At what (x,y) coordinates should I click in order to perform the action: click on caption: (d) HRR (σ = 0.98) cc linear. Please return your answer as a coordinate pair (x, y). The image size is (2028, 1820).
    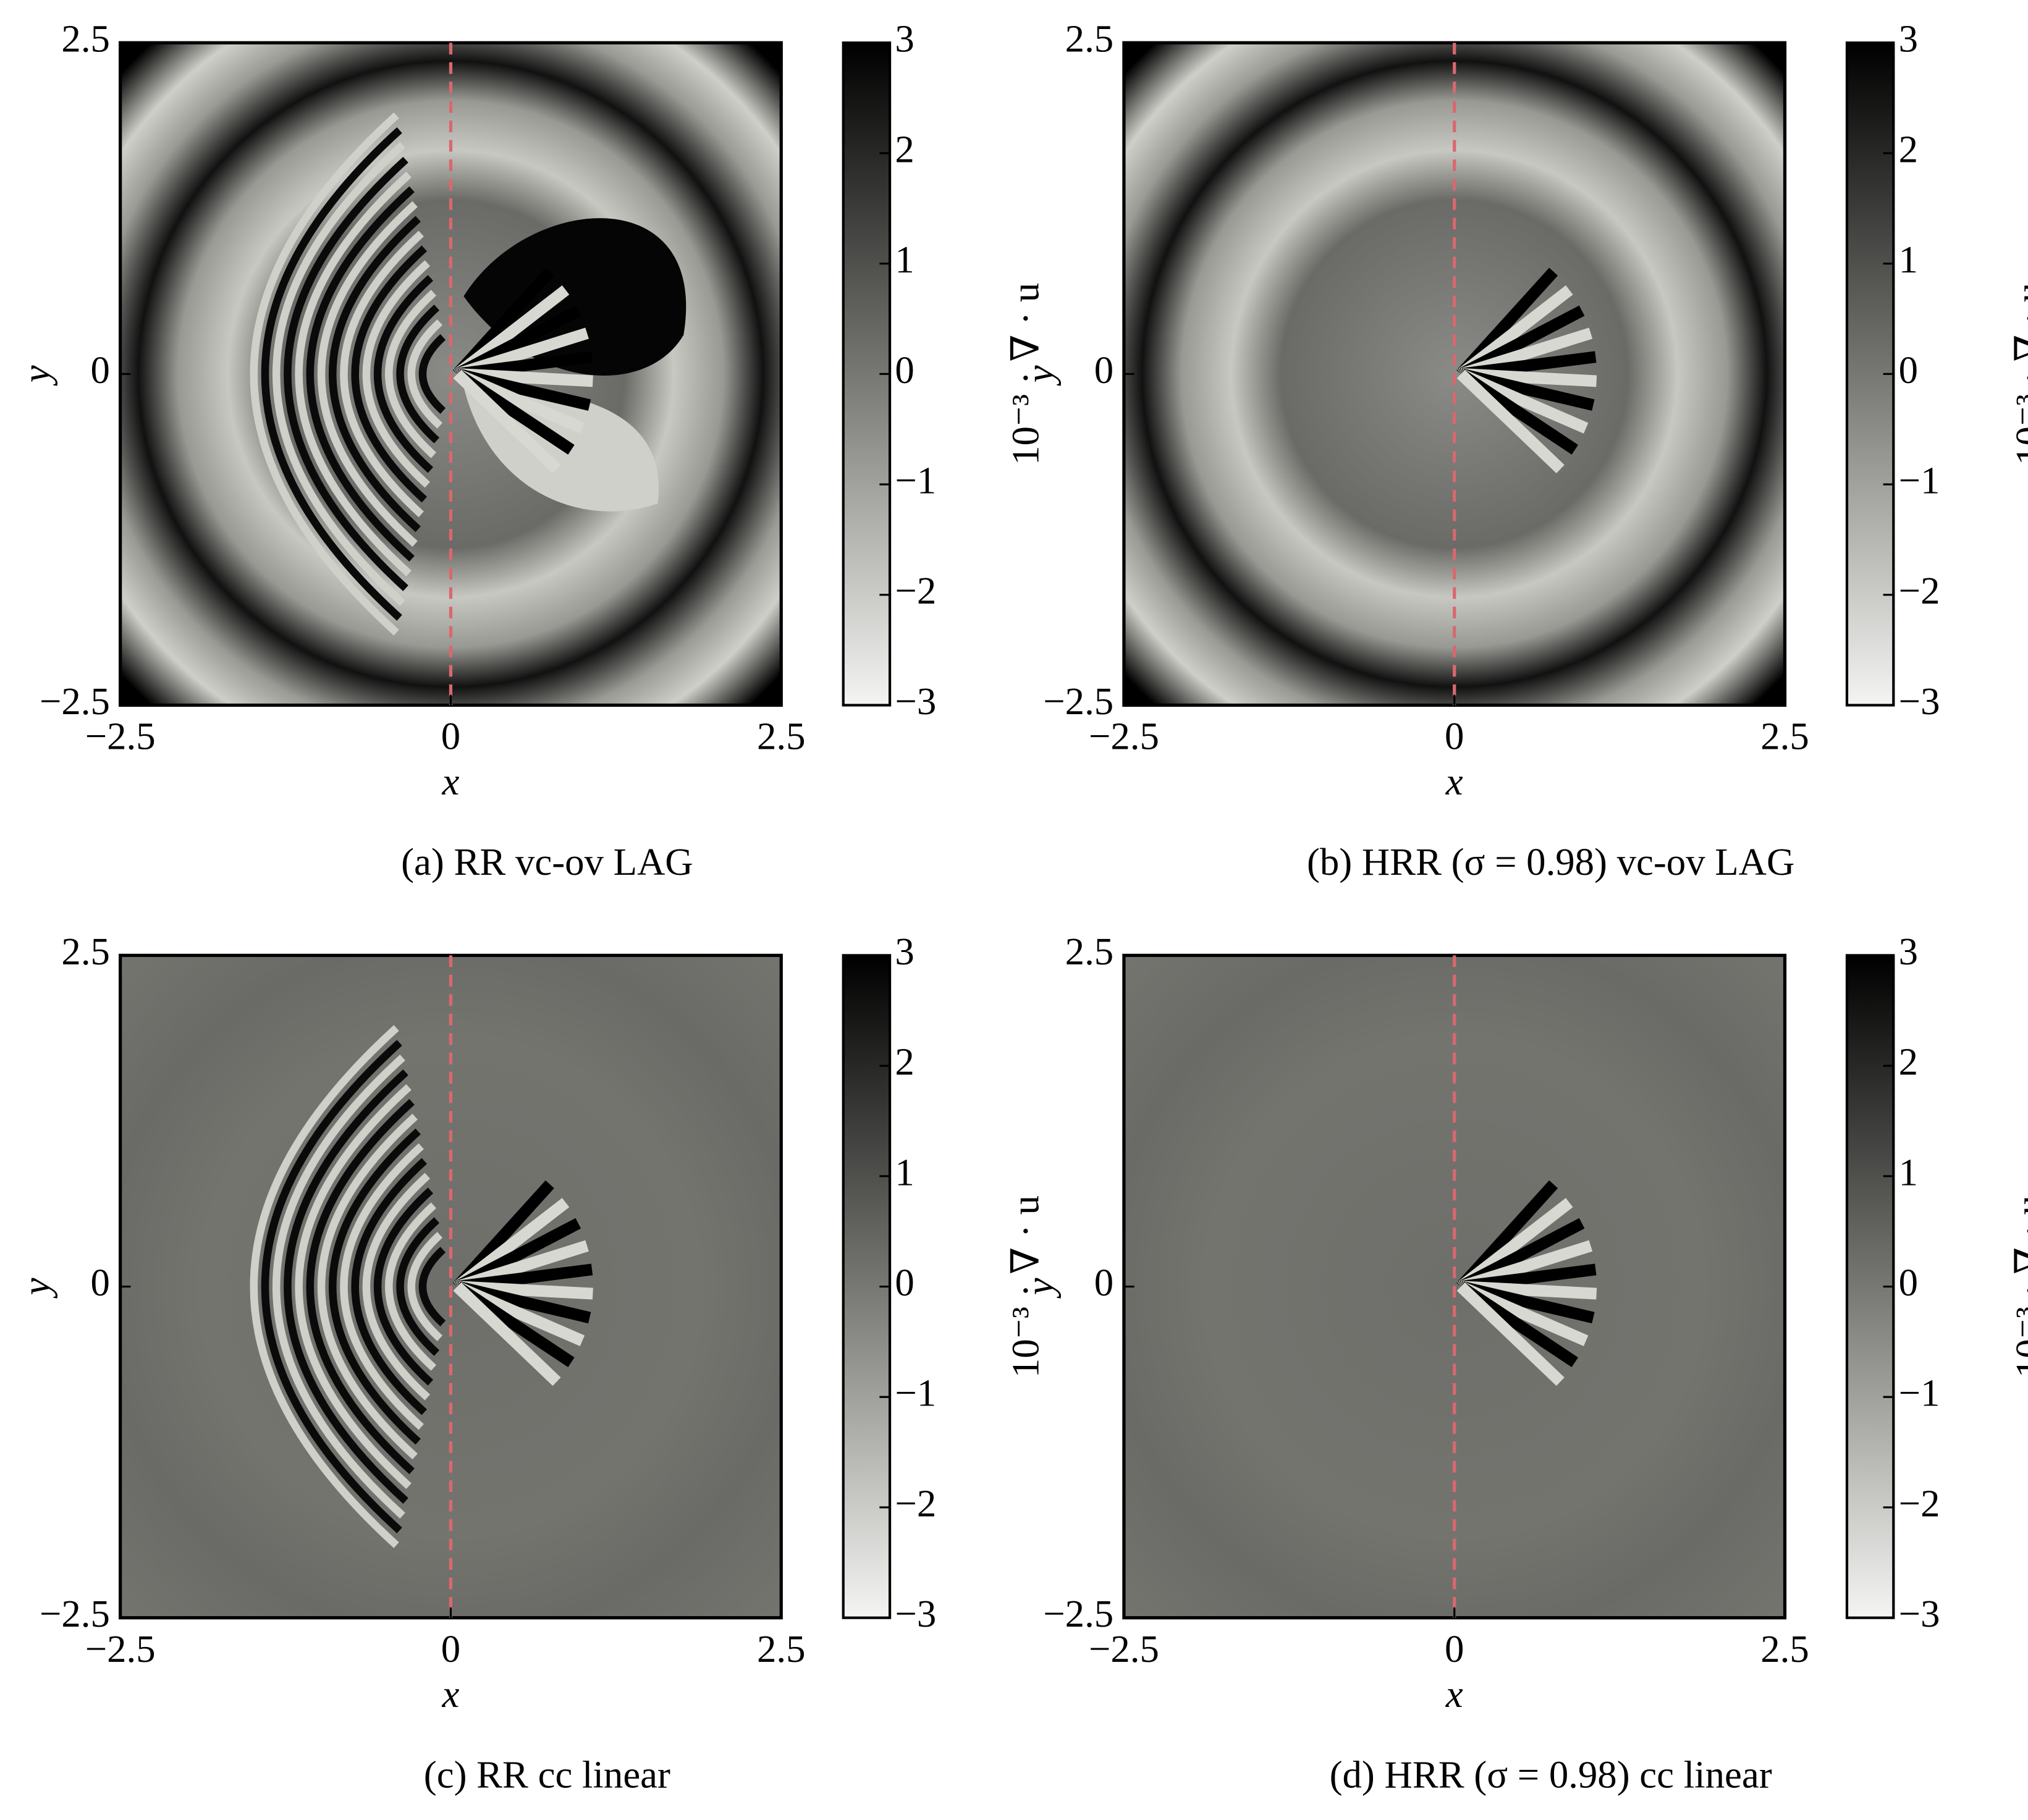
    Looking at the image, I should click on (1551, 1774).